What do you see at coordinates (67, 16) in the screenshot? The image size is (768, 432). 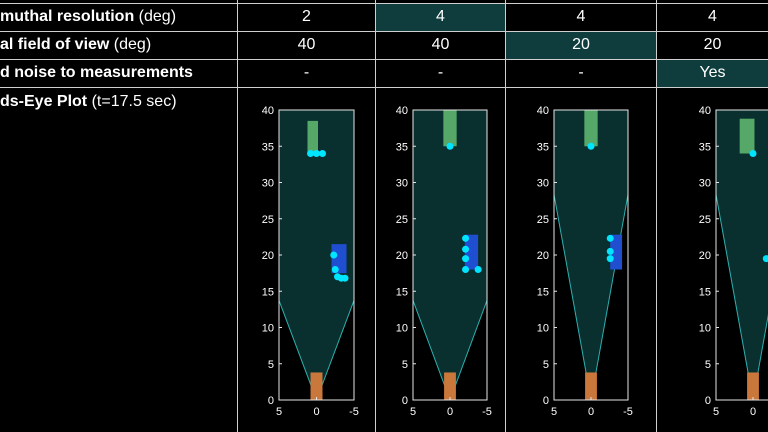 I see `row-label-bold: muthal resolution` at bounding box center [67, 16].